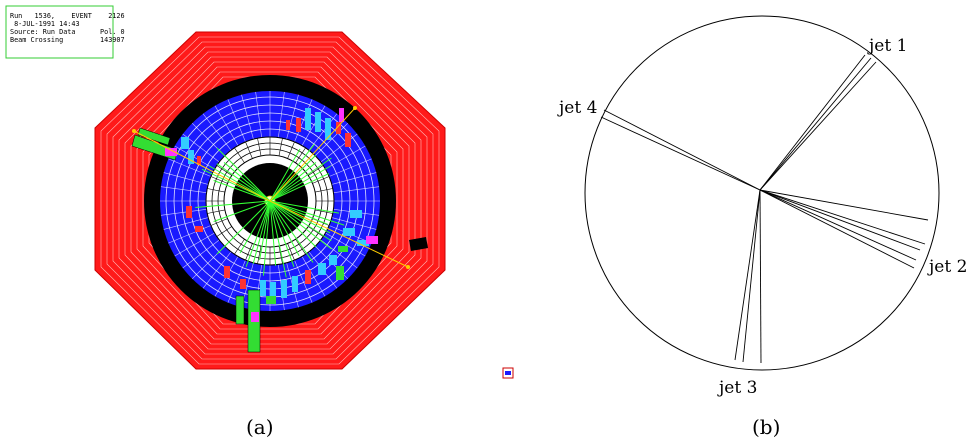 This screenshot has height=444, width=972. What do you see at coordinates (577, 108) in the screenshot?
I see `jet-label-4: jet 4` at bounding box center [577, 108].